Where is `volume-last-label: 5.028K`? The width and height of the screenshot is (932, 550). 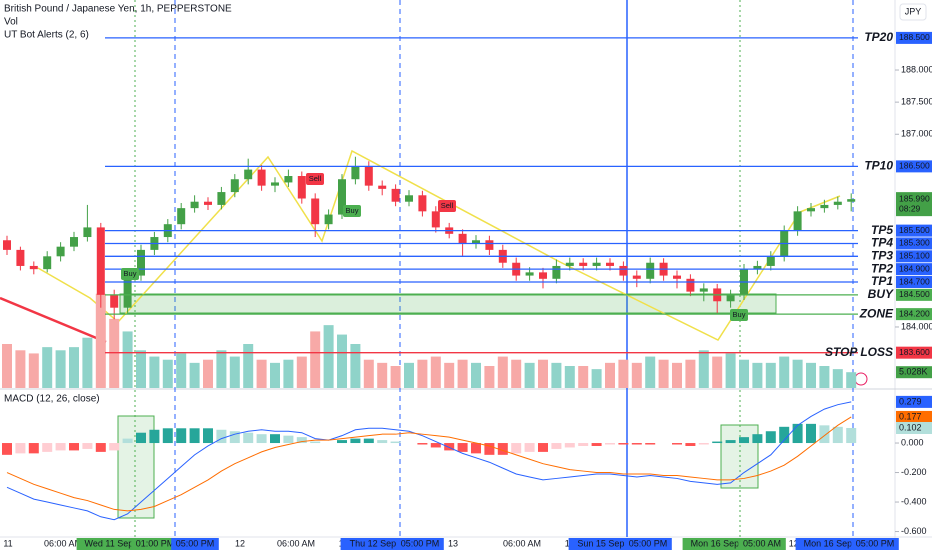 volume-last-label: 5.028K is located at coordinates (913, 372).